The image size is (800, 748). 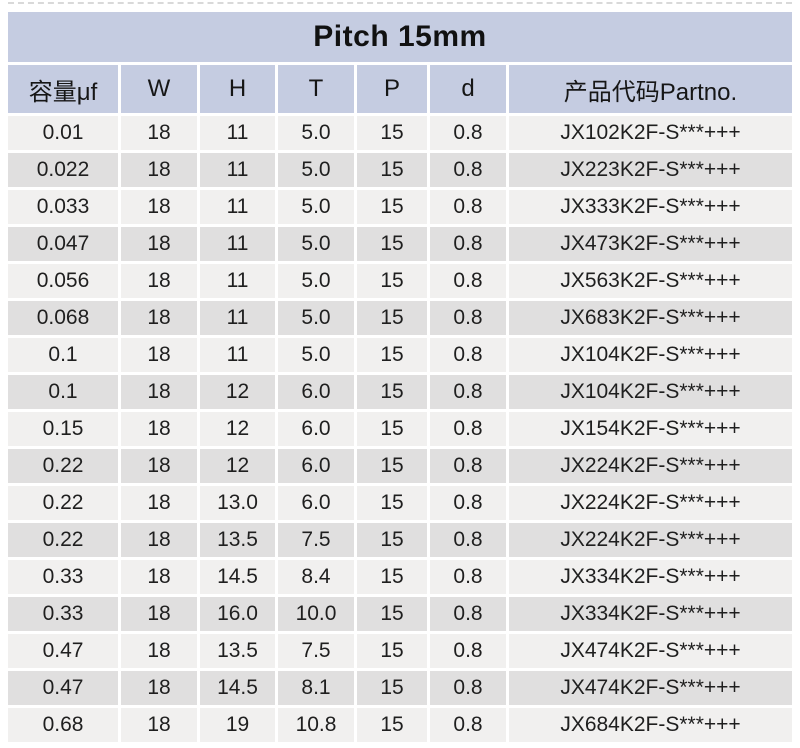 I want to click on table-row: 0.047 18 11 5.0 15 0.8 JX473K2F-S***+++, so click(x=400, y=244).